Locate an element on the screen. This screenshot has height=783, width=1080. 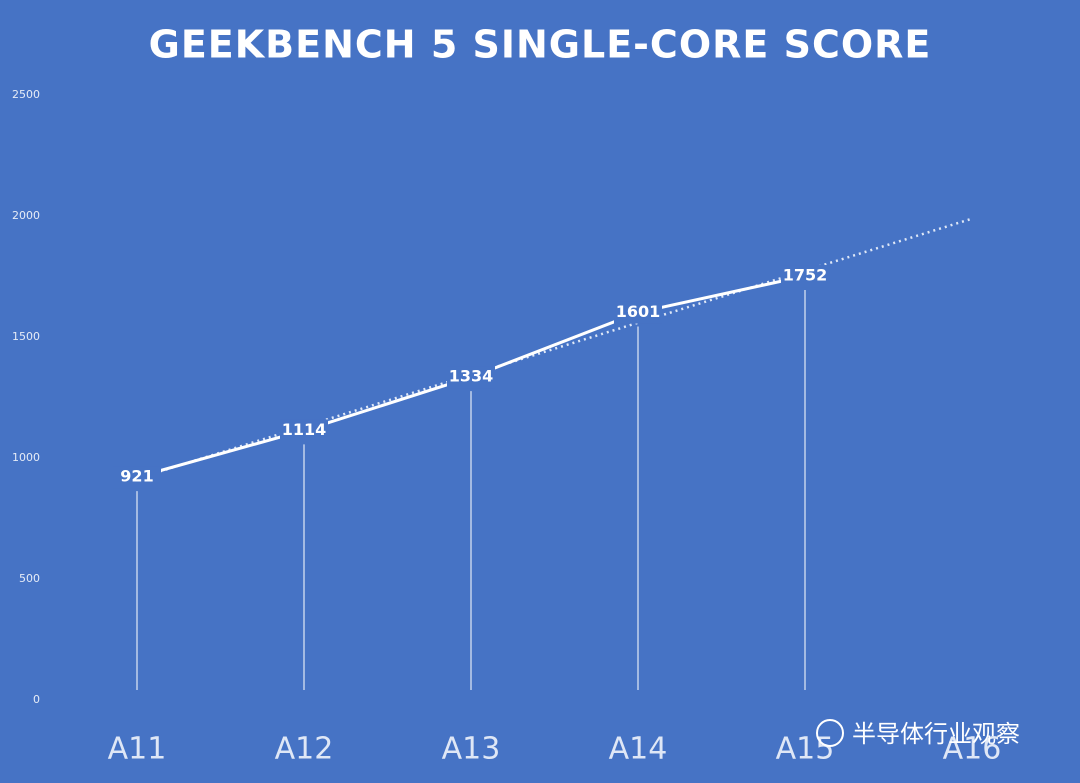
y-tick-label: 1500 is located at coordinates (26, 336).